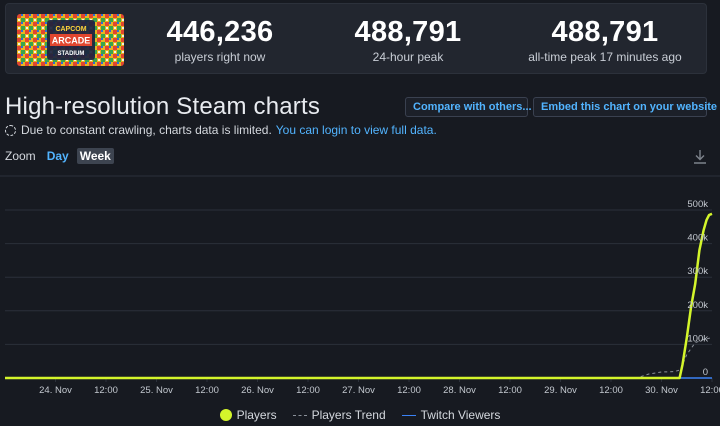 The image size is (720, 426). I want to click on stat-label: 24-hour peak, so click(408, 57).